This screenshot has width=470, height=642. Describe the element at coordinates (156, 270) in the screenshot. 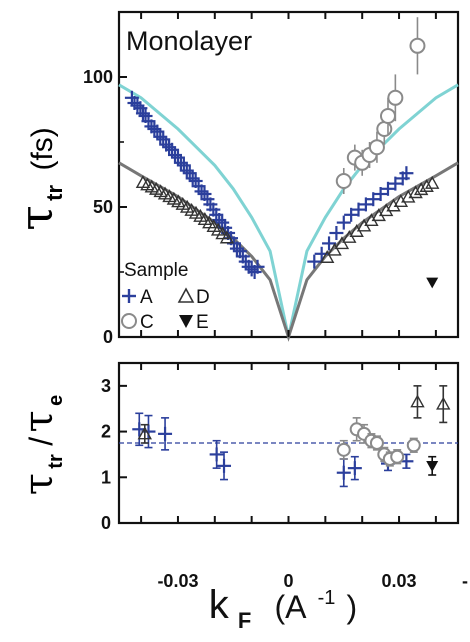

I see `legend-title: Sample` at that location.